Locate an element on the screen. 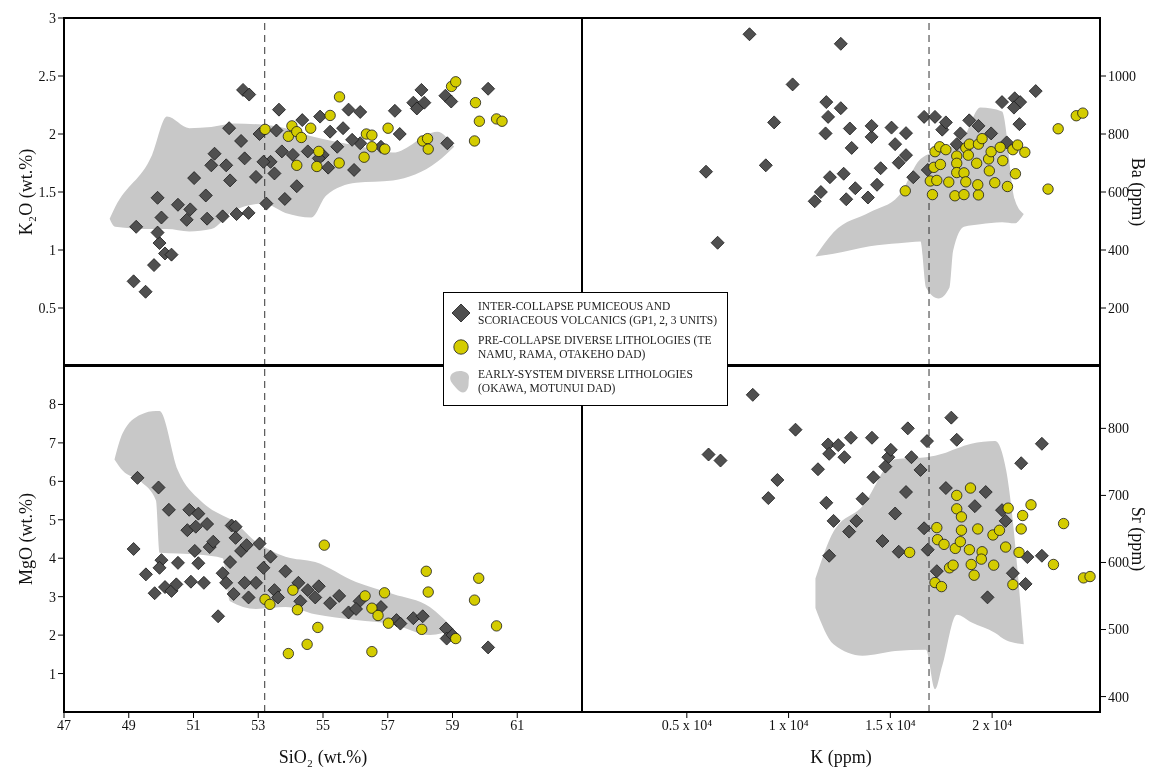 This screenshot has width=1152, height=767. x-tick-label: 49 is located at coordinates (128, 725).